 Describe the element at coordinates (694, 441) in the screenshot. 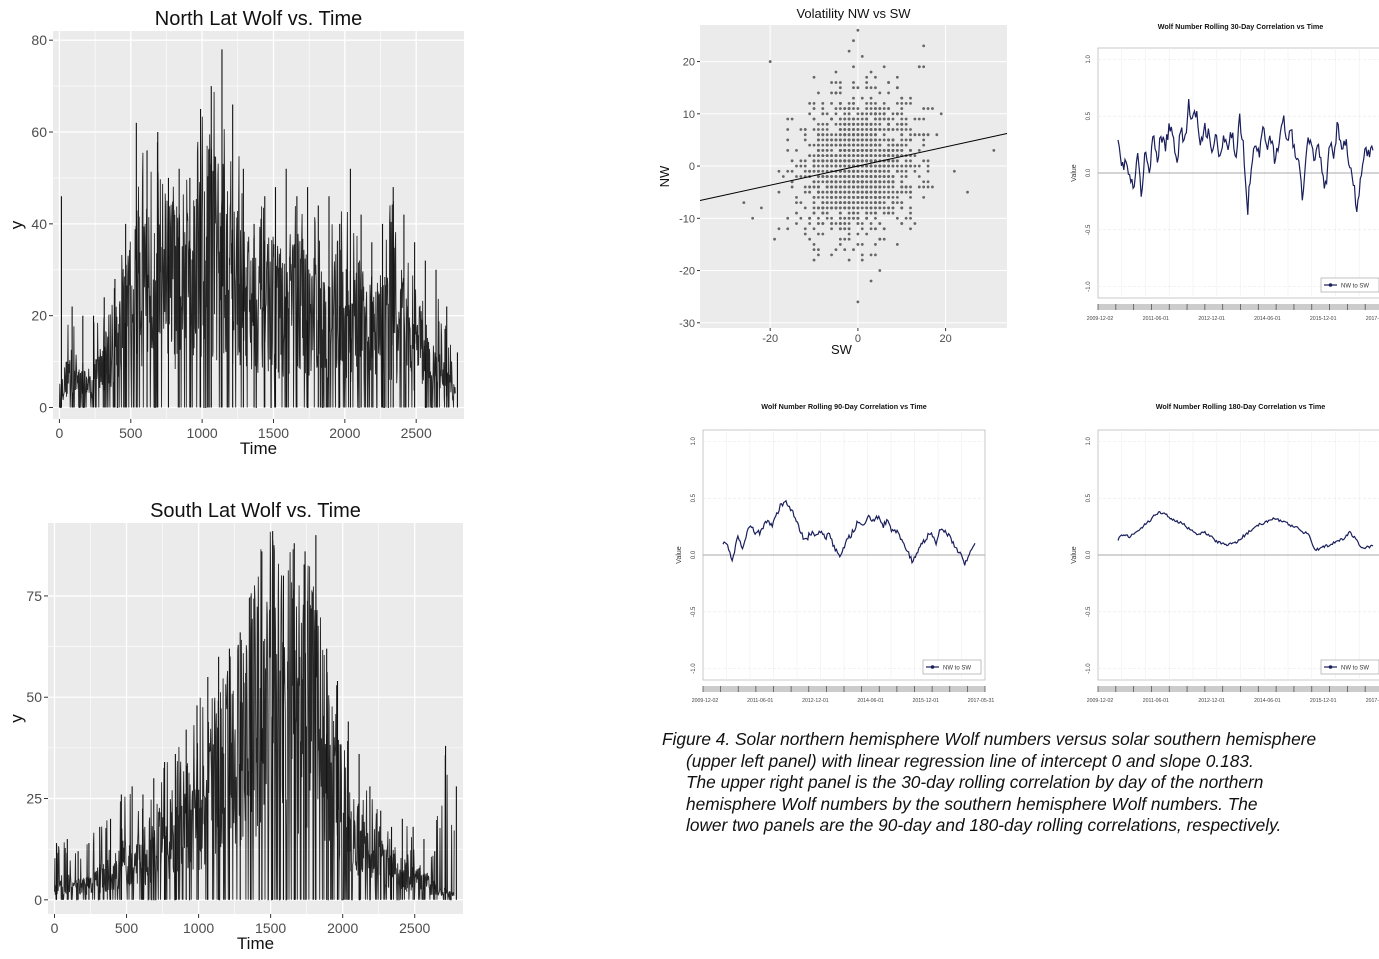

I see `y-tick-label: 1.0` at that location.